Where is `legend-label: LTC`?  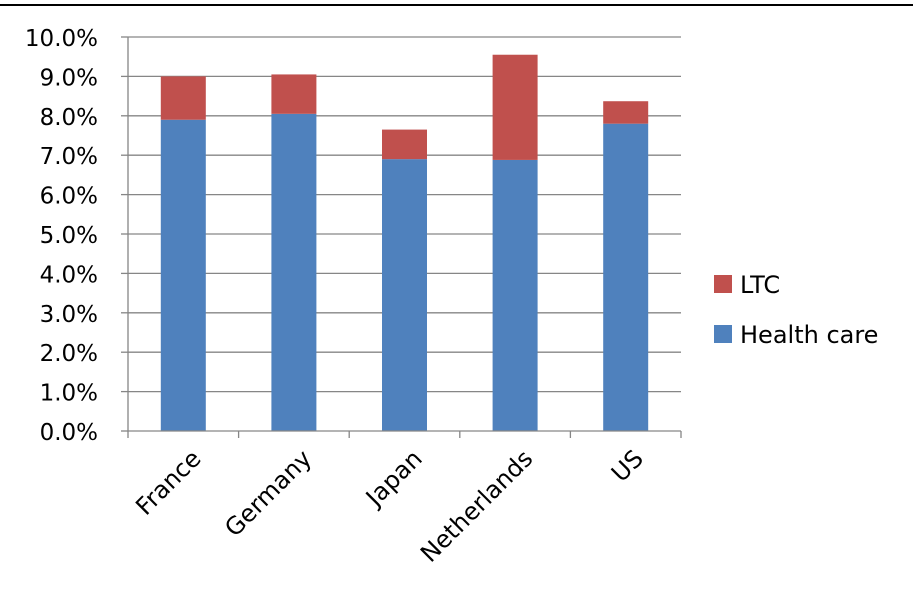 legend-label: LTC is located at coordinates (760, 285).